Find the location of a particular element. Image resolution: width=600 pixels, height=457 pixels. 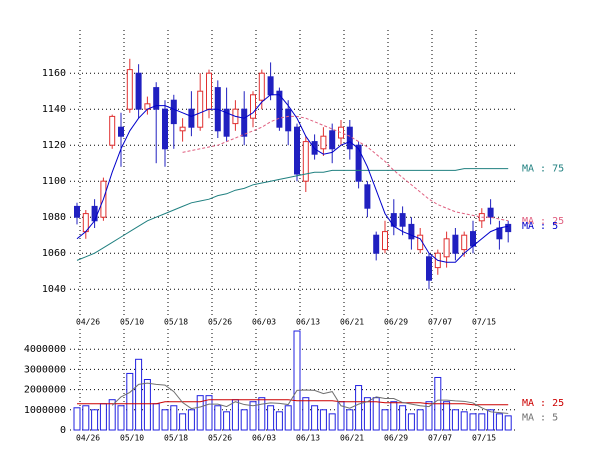

x-tick-label: 05/10 is located at coordinates (132, 438).